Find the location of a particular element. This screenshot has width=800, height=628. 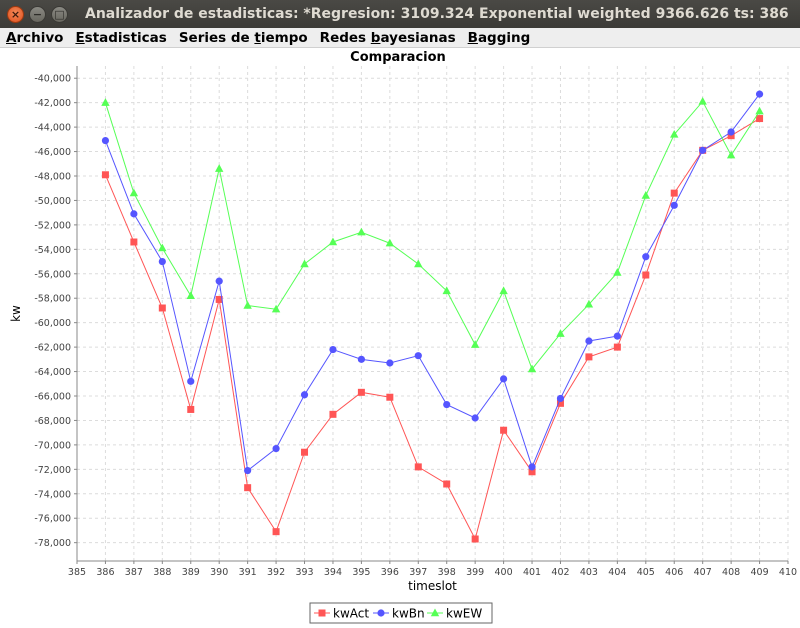

close-window-button: × is located at coordinates (15, 14).